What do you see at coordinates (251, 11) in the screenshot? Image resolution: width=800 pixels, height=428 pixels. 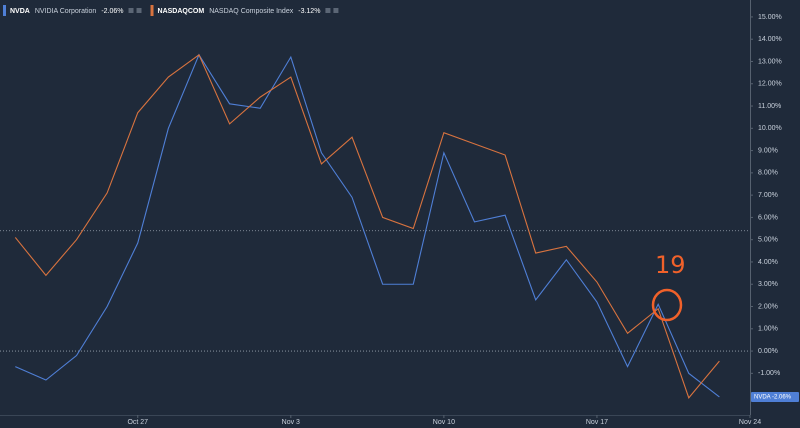 I see `legend-description: NASDAQ Composite Index` at bounding box center [251, 11].